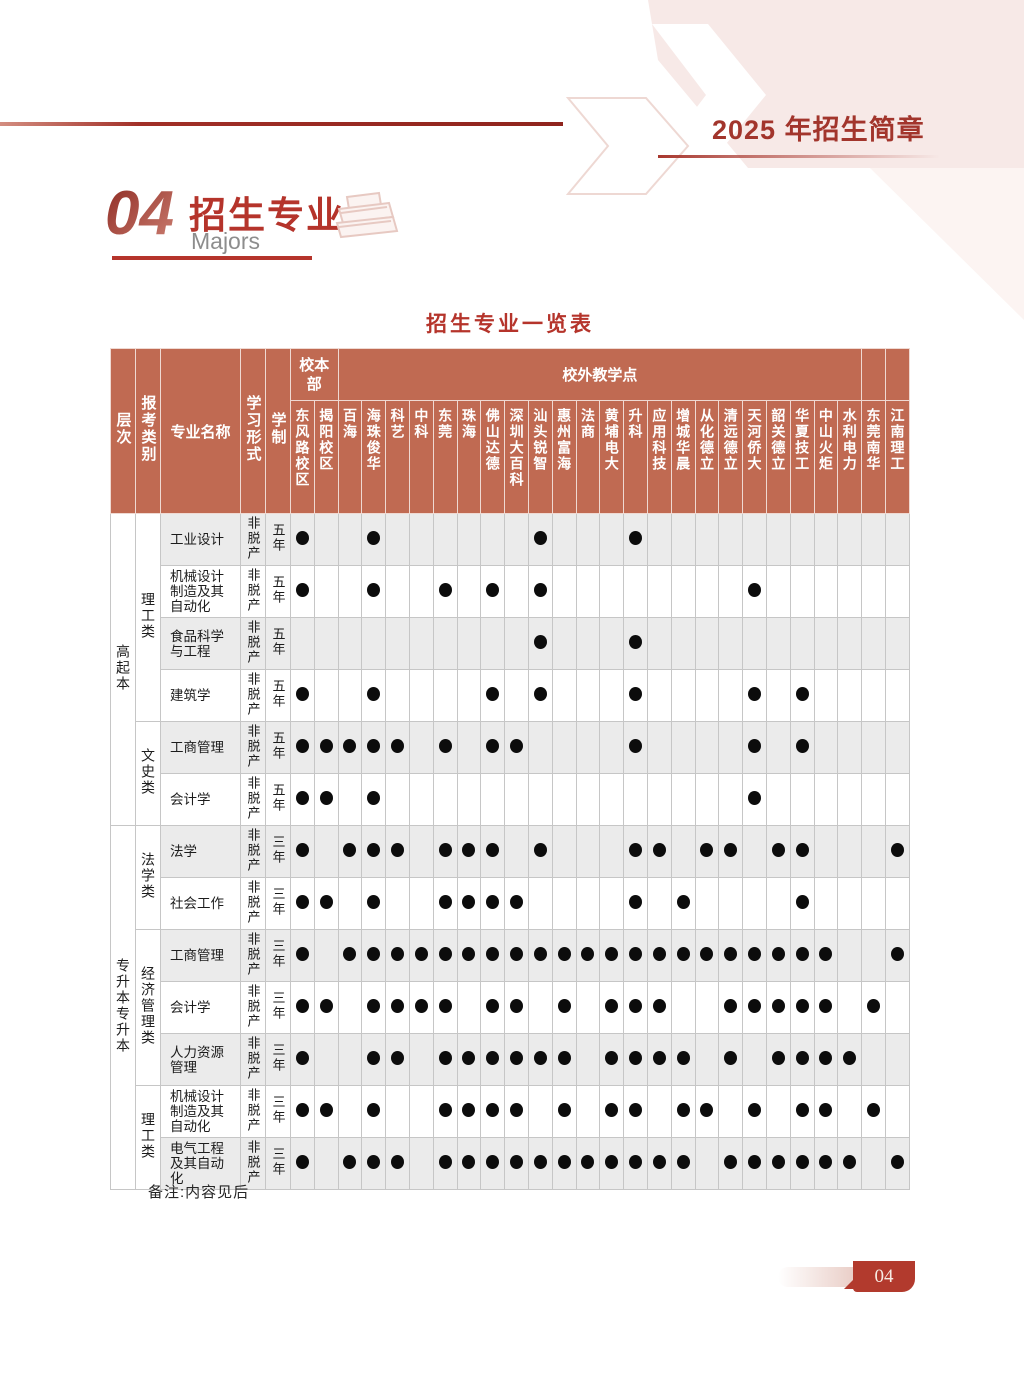  I want to click on campus-column-header: 惠州富海, so click(564, 457).